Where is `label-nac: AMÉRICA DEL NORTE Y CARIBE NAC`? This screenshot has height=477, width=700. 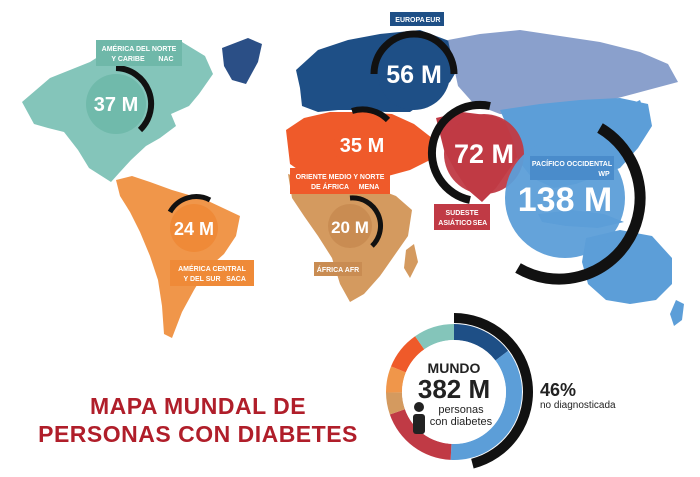
label-nac: AMÉRICA DEL NORTE Y CARIBE NAC is located at coordinates (139, 53).